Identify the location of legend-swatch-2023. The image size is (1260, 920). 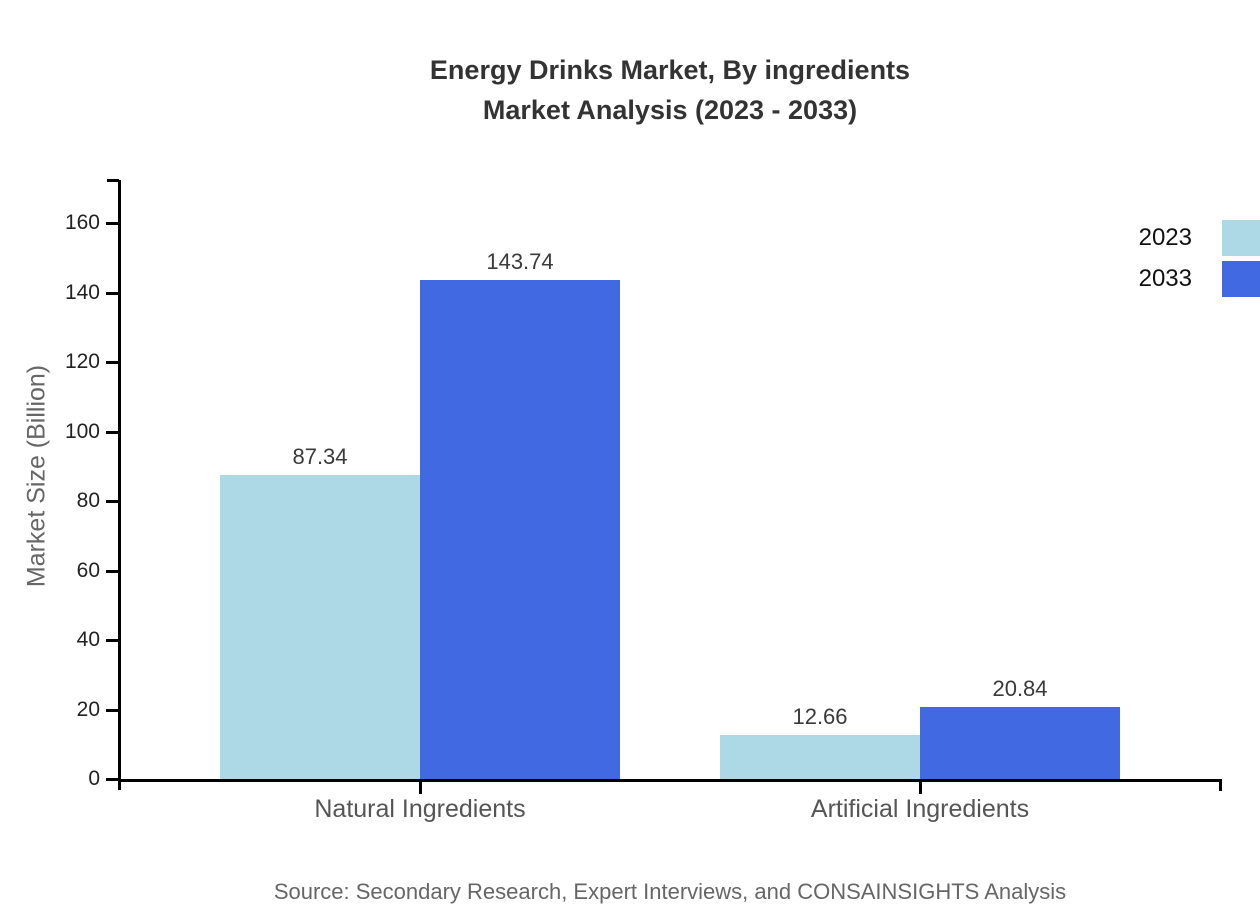
(1241, 238).